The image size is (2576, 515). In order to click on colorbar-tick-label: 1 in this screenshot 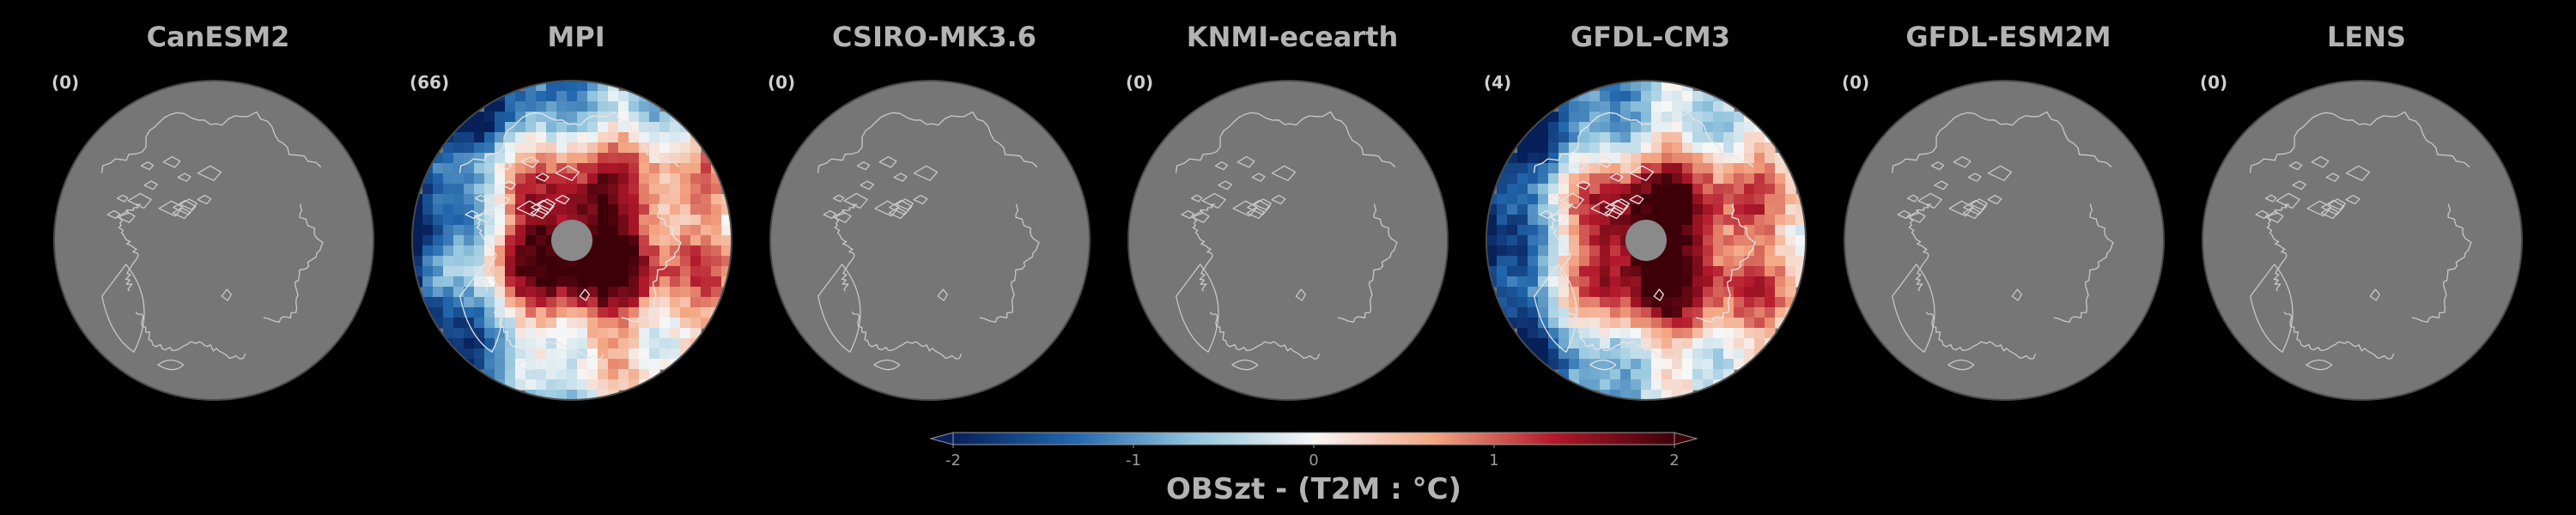, I will do `click(1493, 460)`.